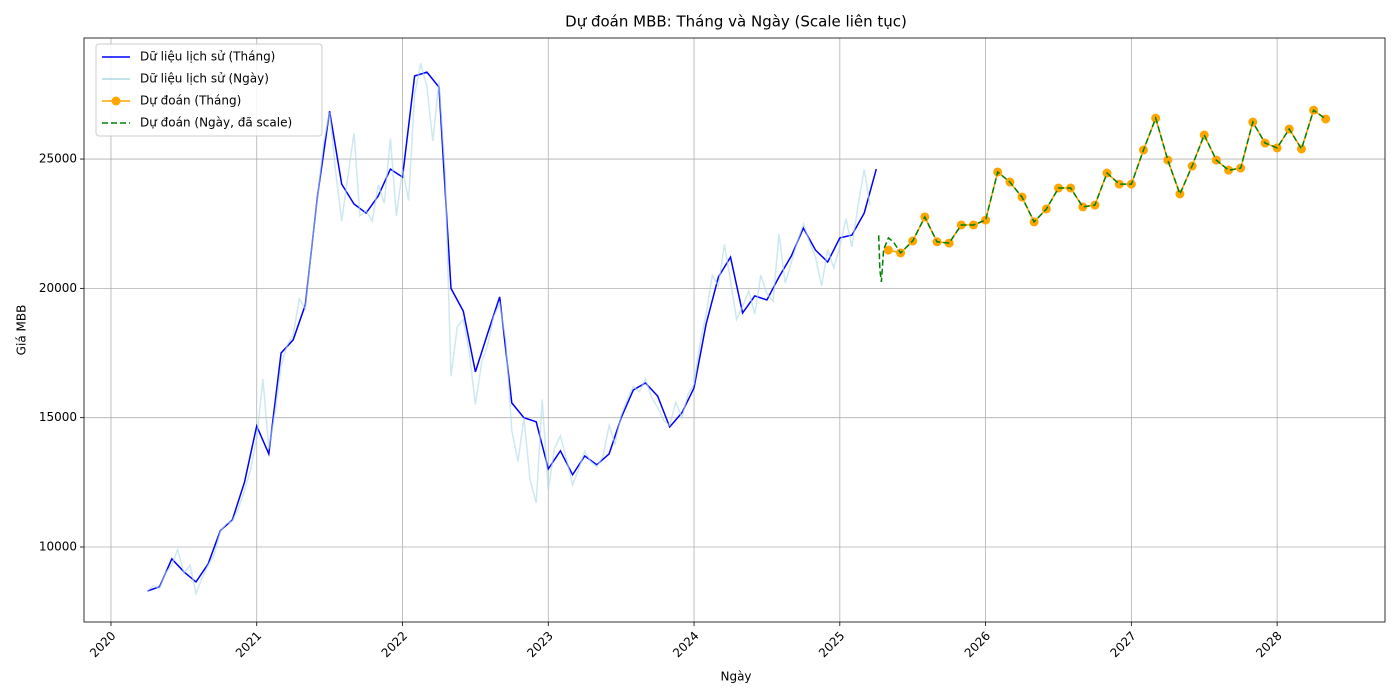 This screenshot has width=1400, height=700. What do you see at coordinates (58, 288) in the screenshot?
I see `y-tick-label: 20000` at bounding box center [58, 288].